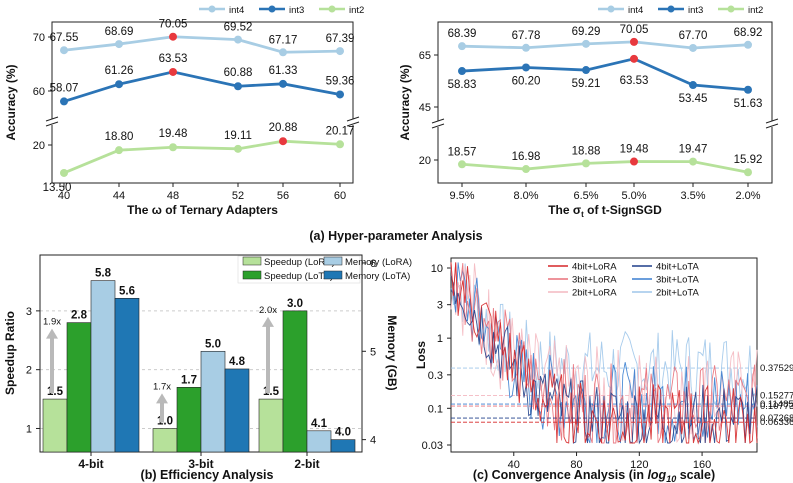  Describe the element at coordinates (29, 429) in the screenshot. I see `y-left-tick-label: 1` at that location.